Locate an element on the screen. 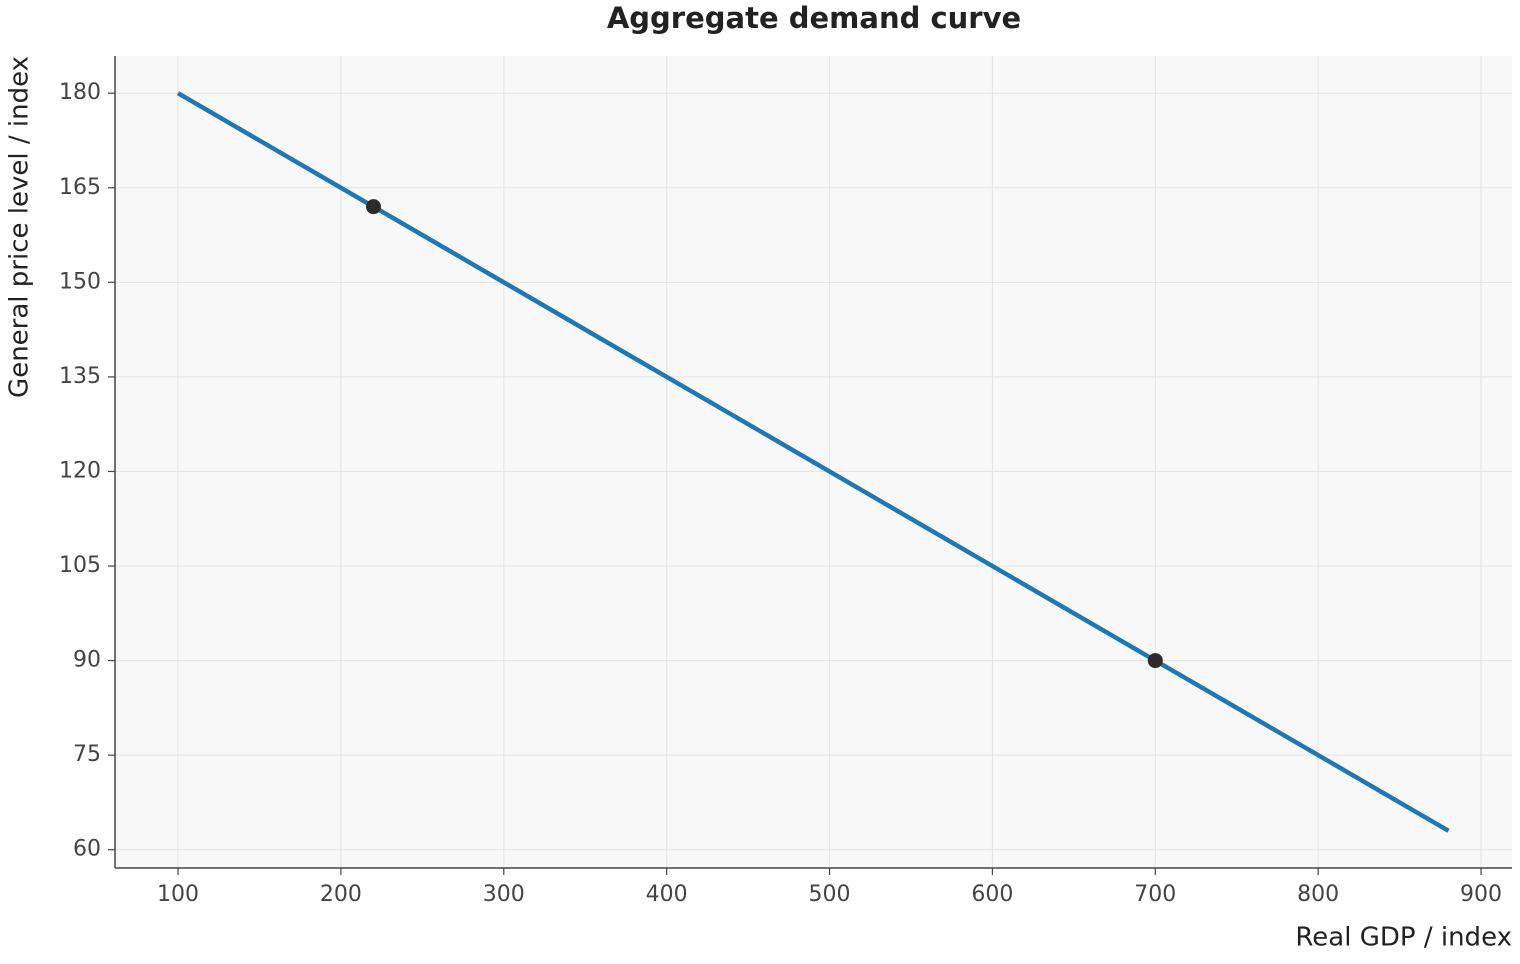  x-tick-label: 600 is located at coordinates (992, 894).